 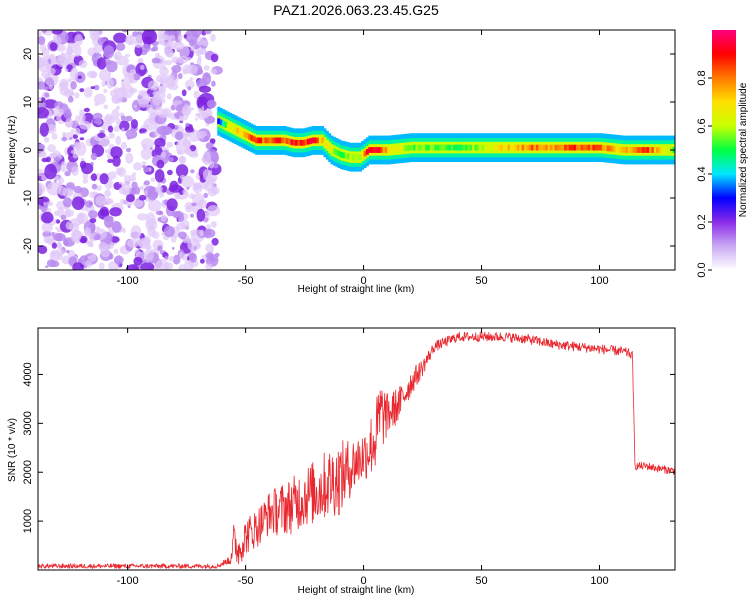 What do you see at coordinates (130, 150) in the screenshot?
I see `spectrogram-noise-layer` at bounding box center [130, 150].